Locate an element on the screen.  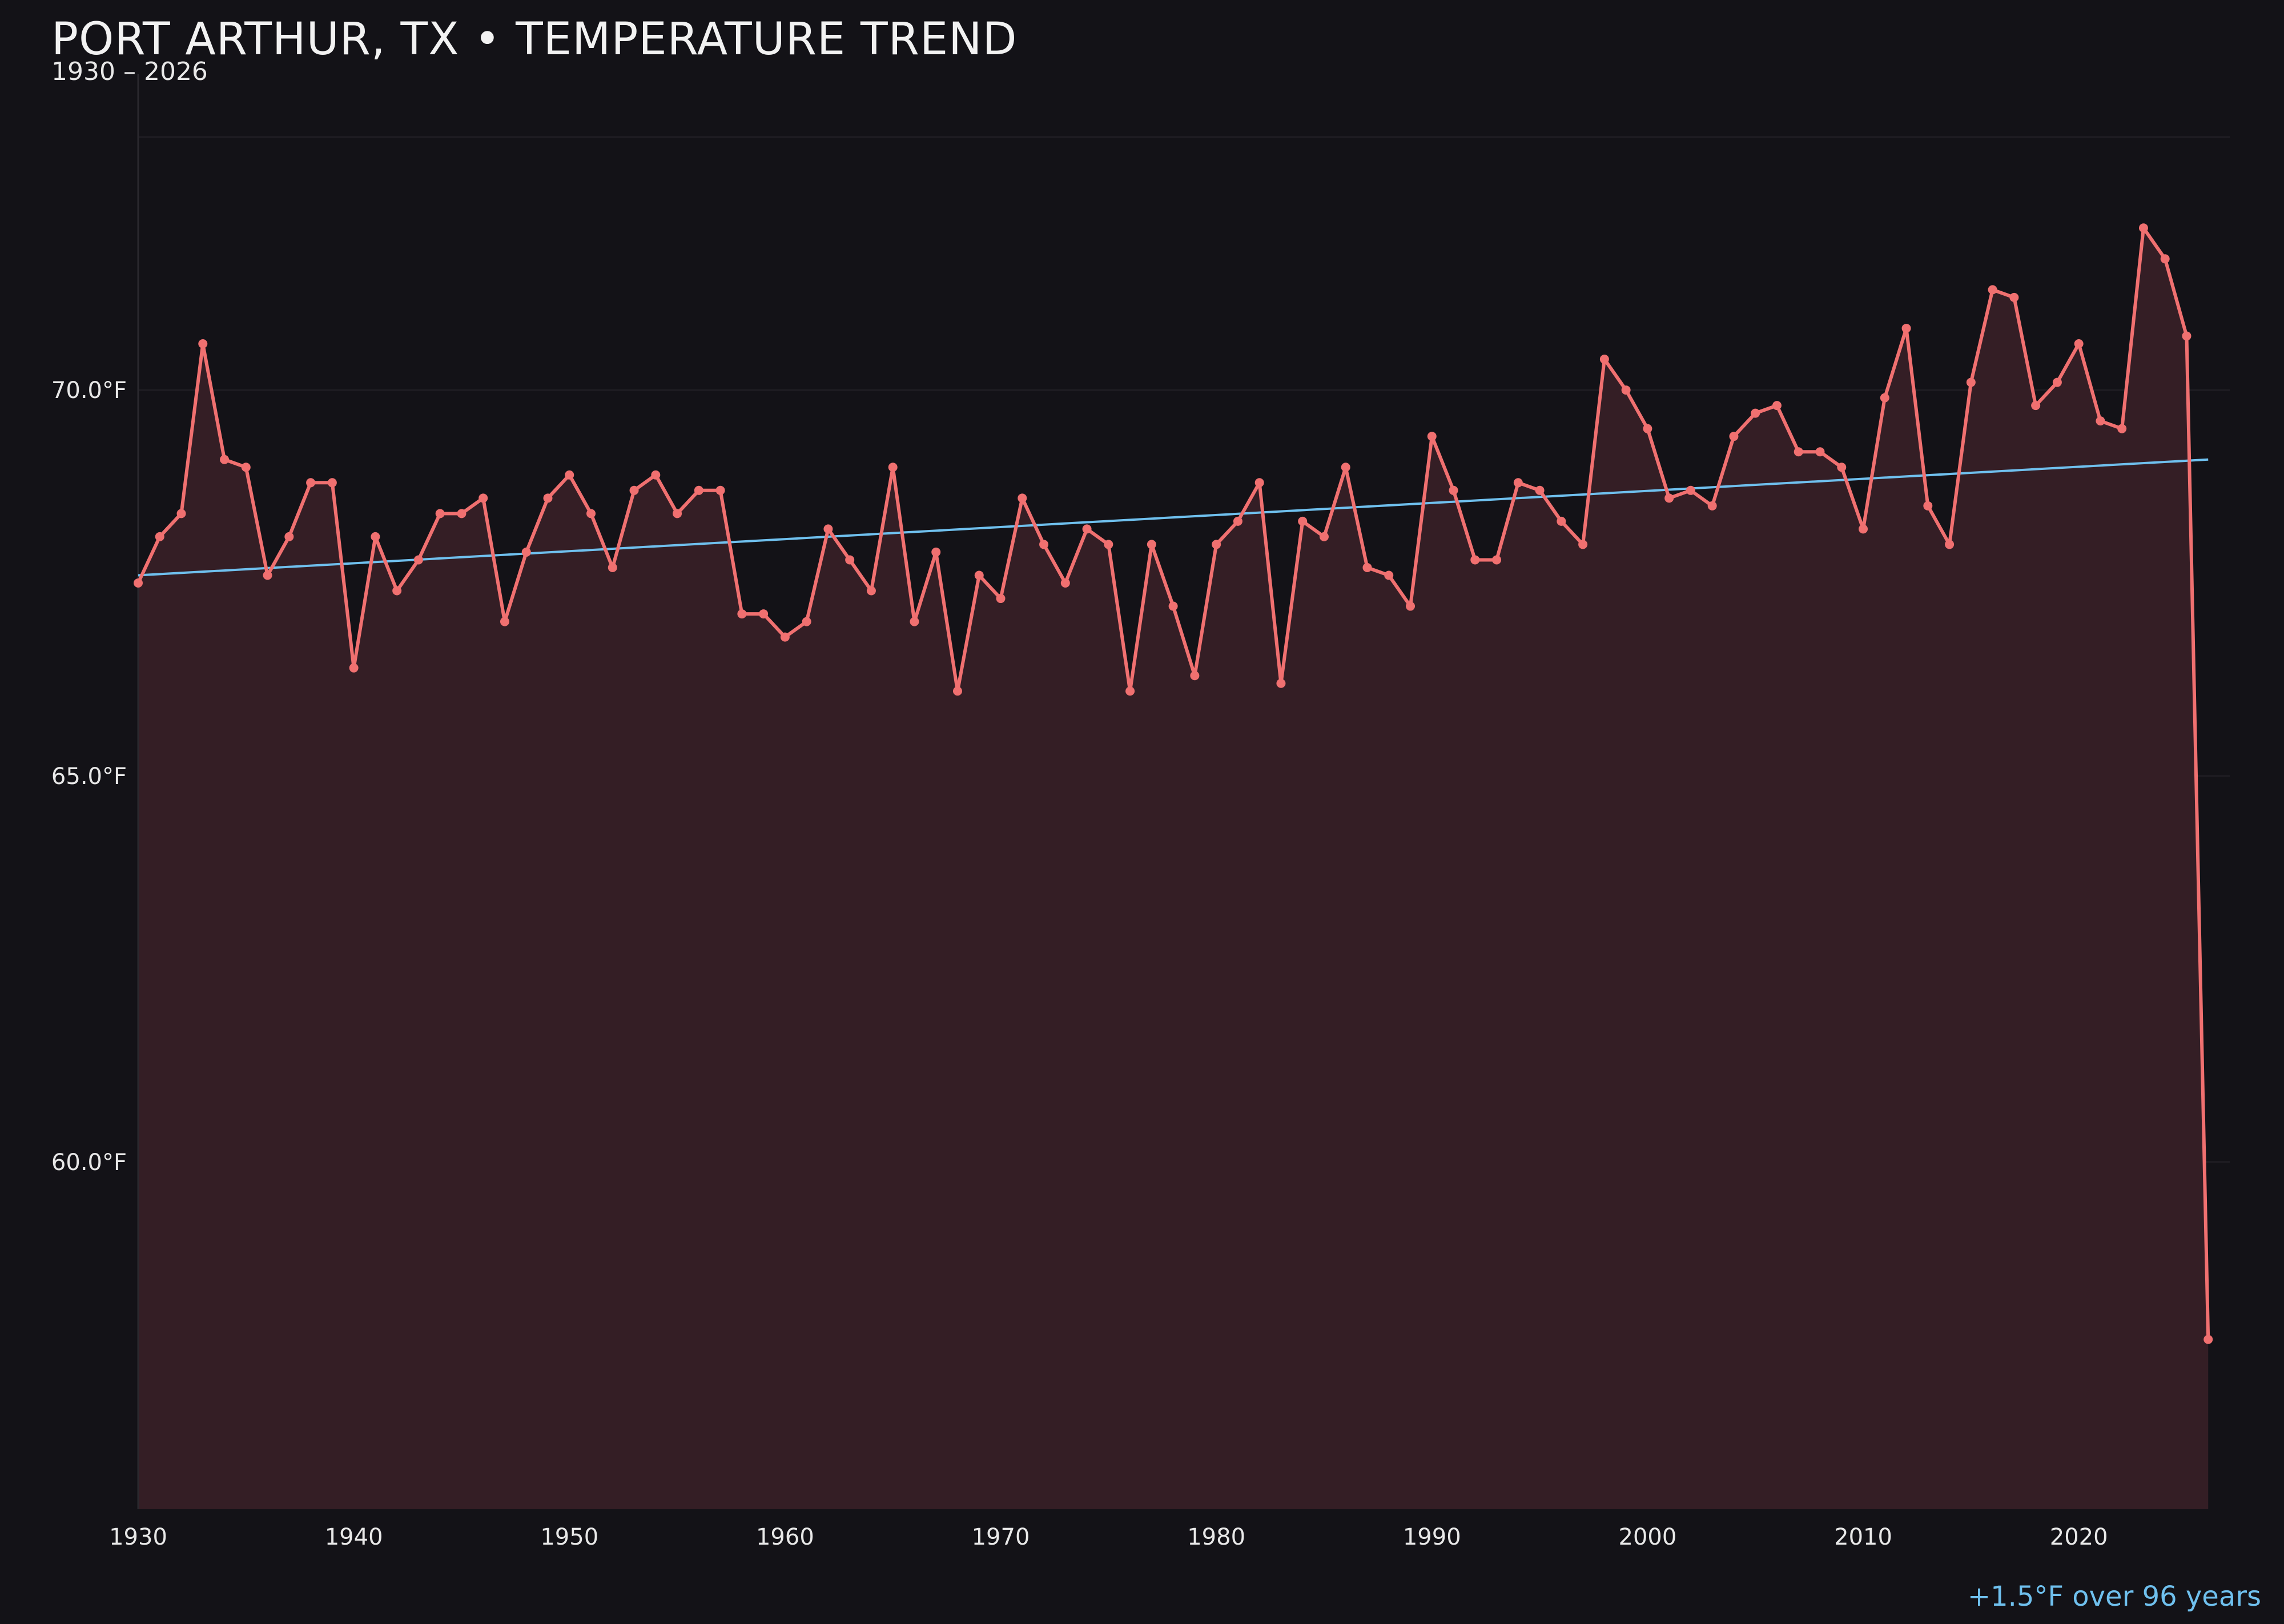
y-tick-label: 60.0°F is located at coordinates (89, 1162).